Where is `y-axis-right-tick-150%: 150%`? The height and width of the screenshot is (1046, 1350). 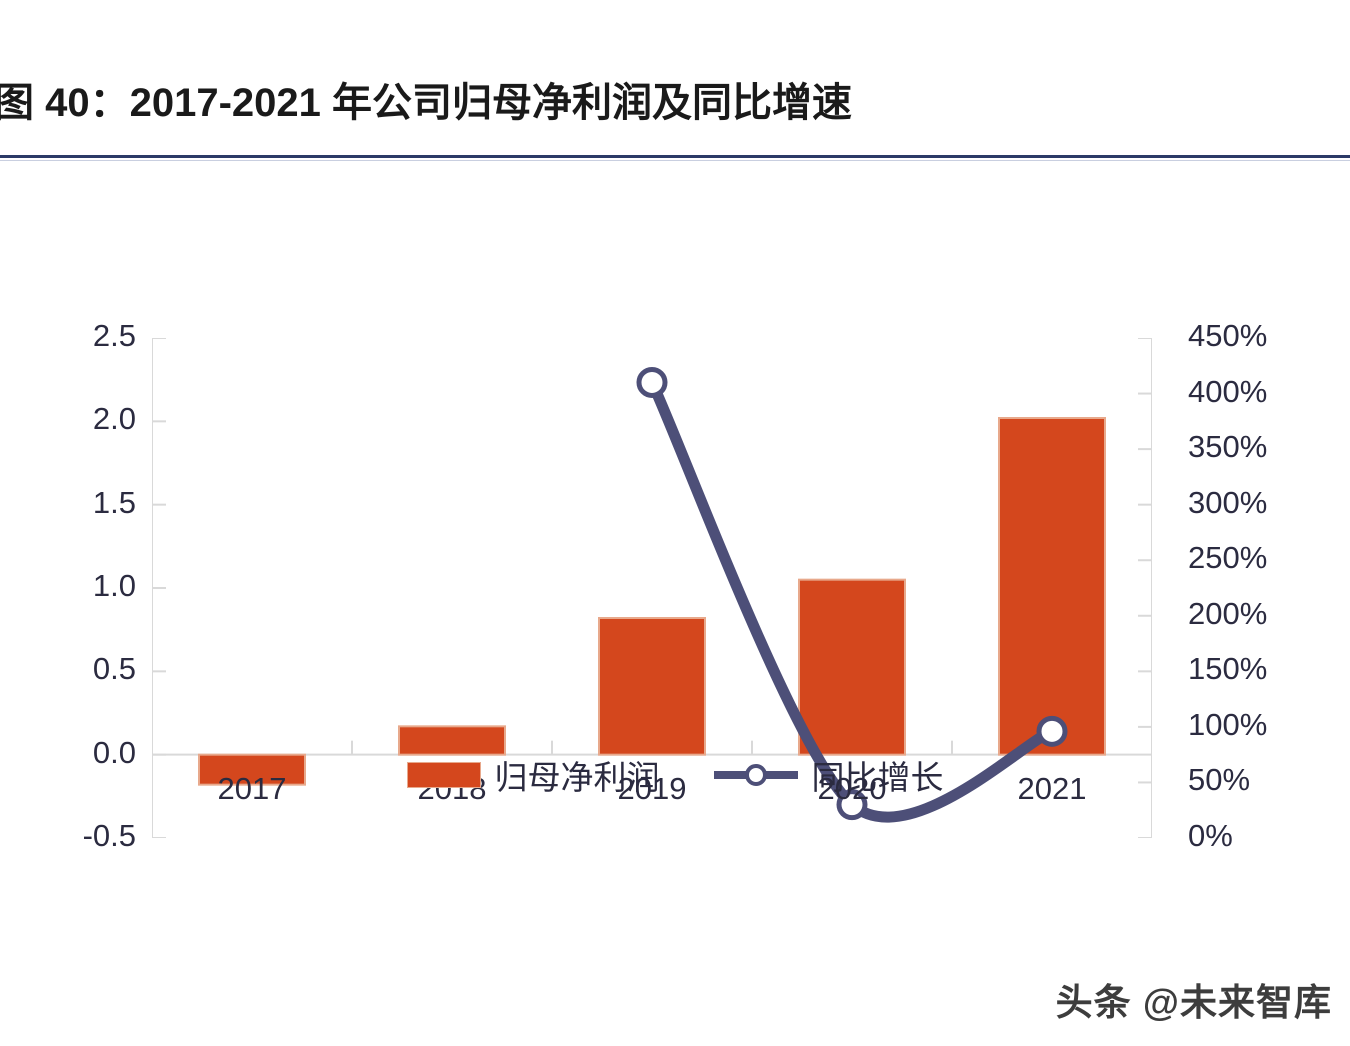 y-axis-right-tick-150%: 150% is located at coordinates (1228, 669).